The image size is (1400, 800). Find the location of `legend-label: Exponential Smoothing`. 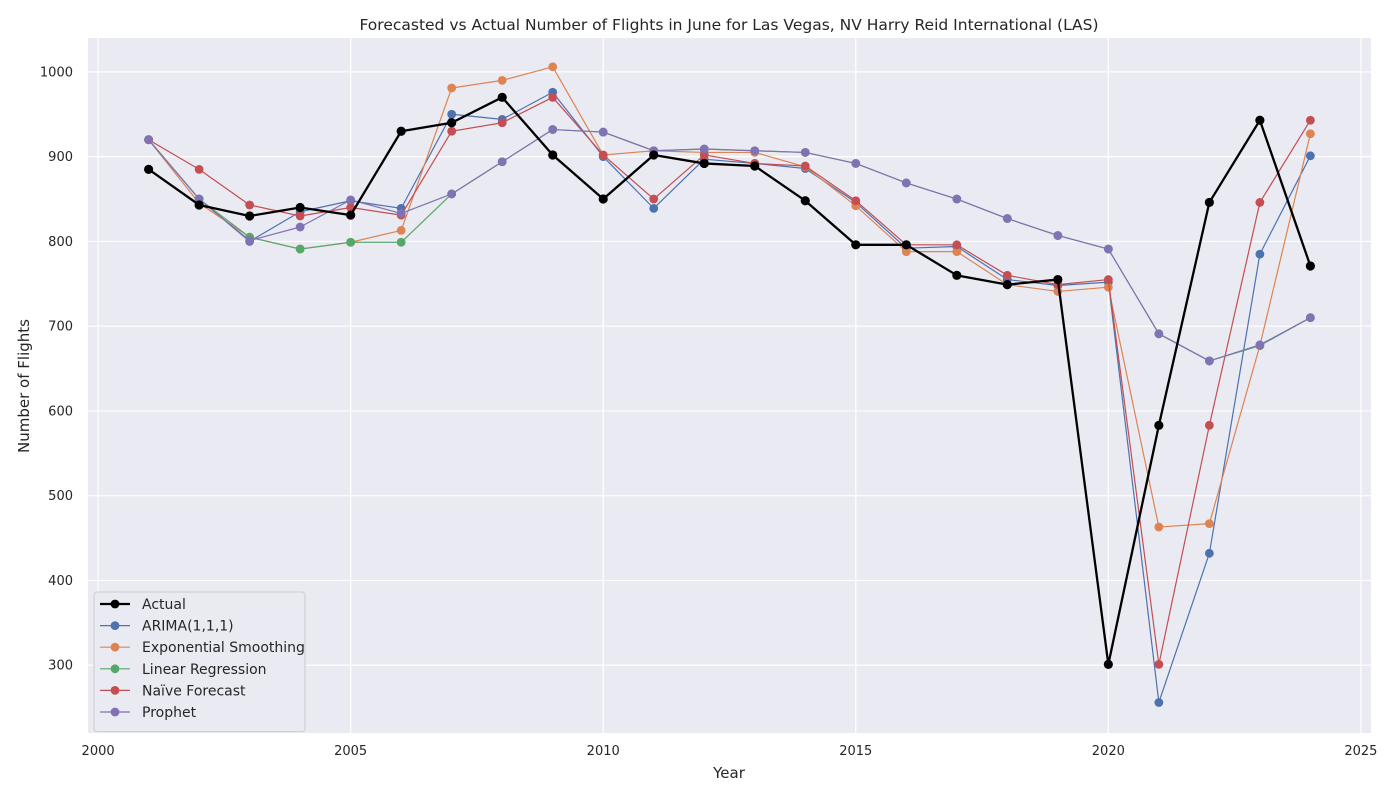

legend-label: Exponential Smoothing is located at coordinates (223, 648).